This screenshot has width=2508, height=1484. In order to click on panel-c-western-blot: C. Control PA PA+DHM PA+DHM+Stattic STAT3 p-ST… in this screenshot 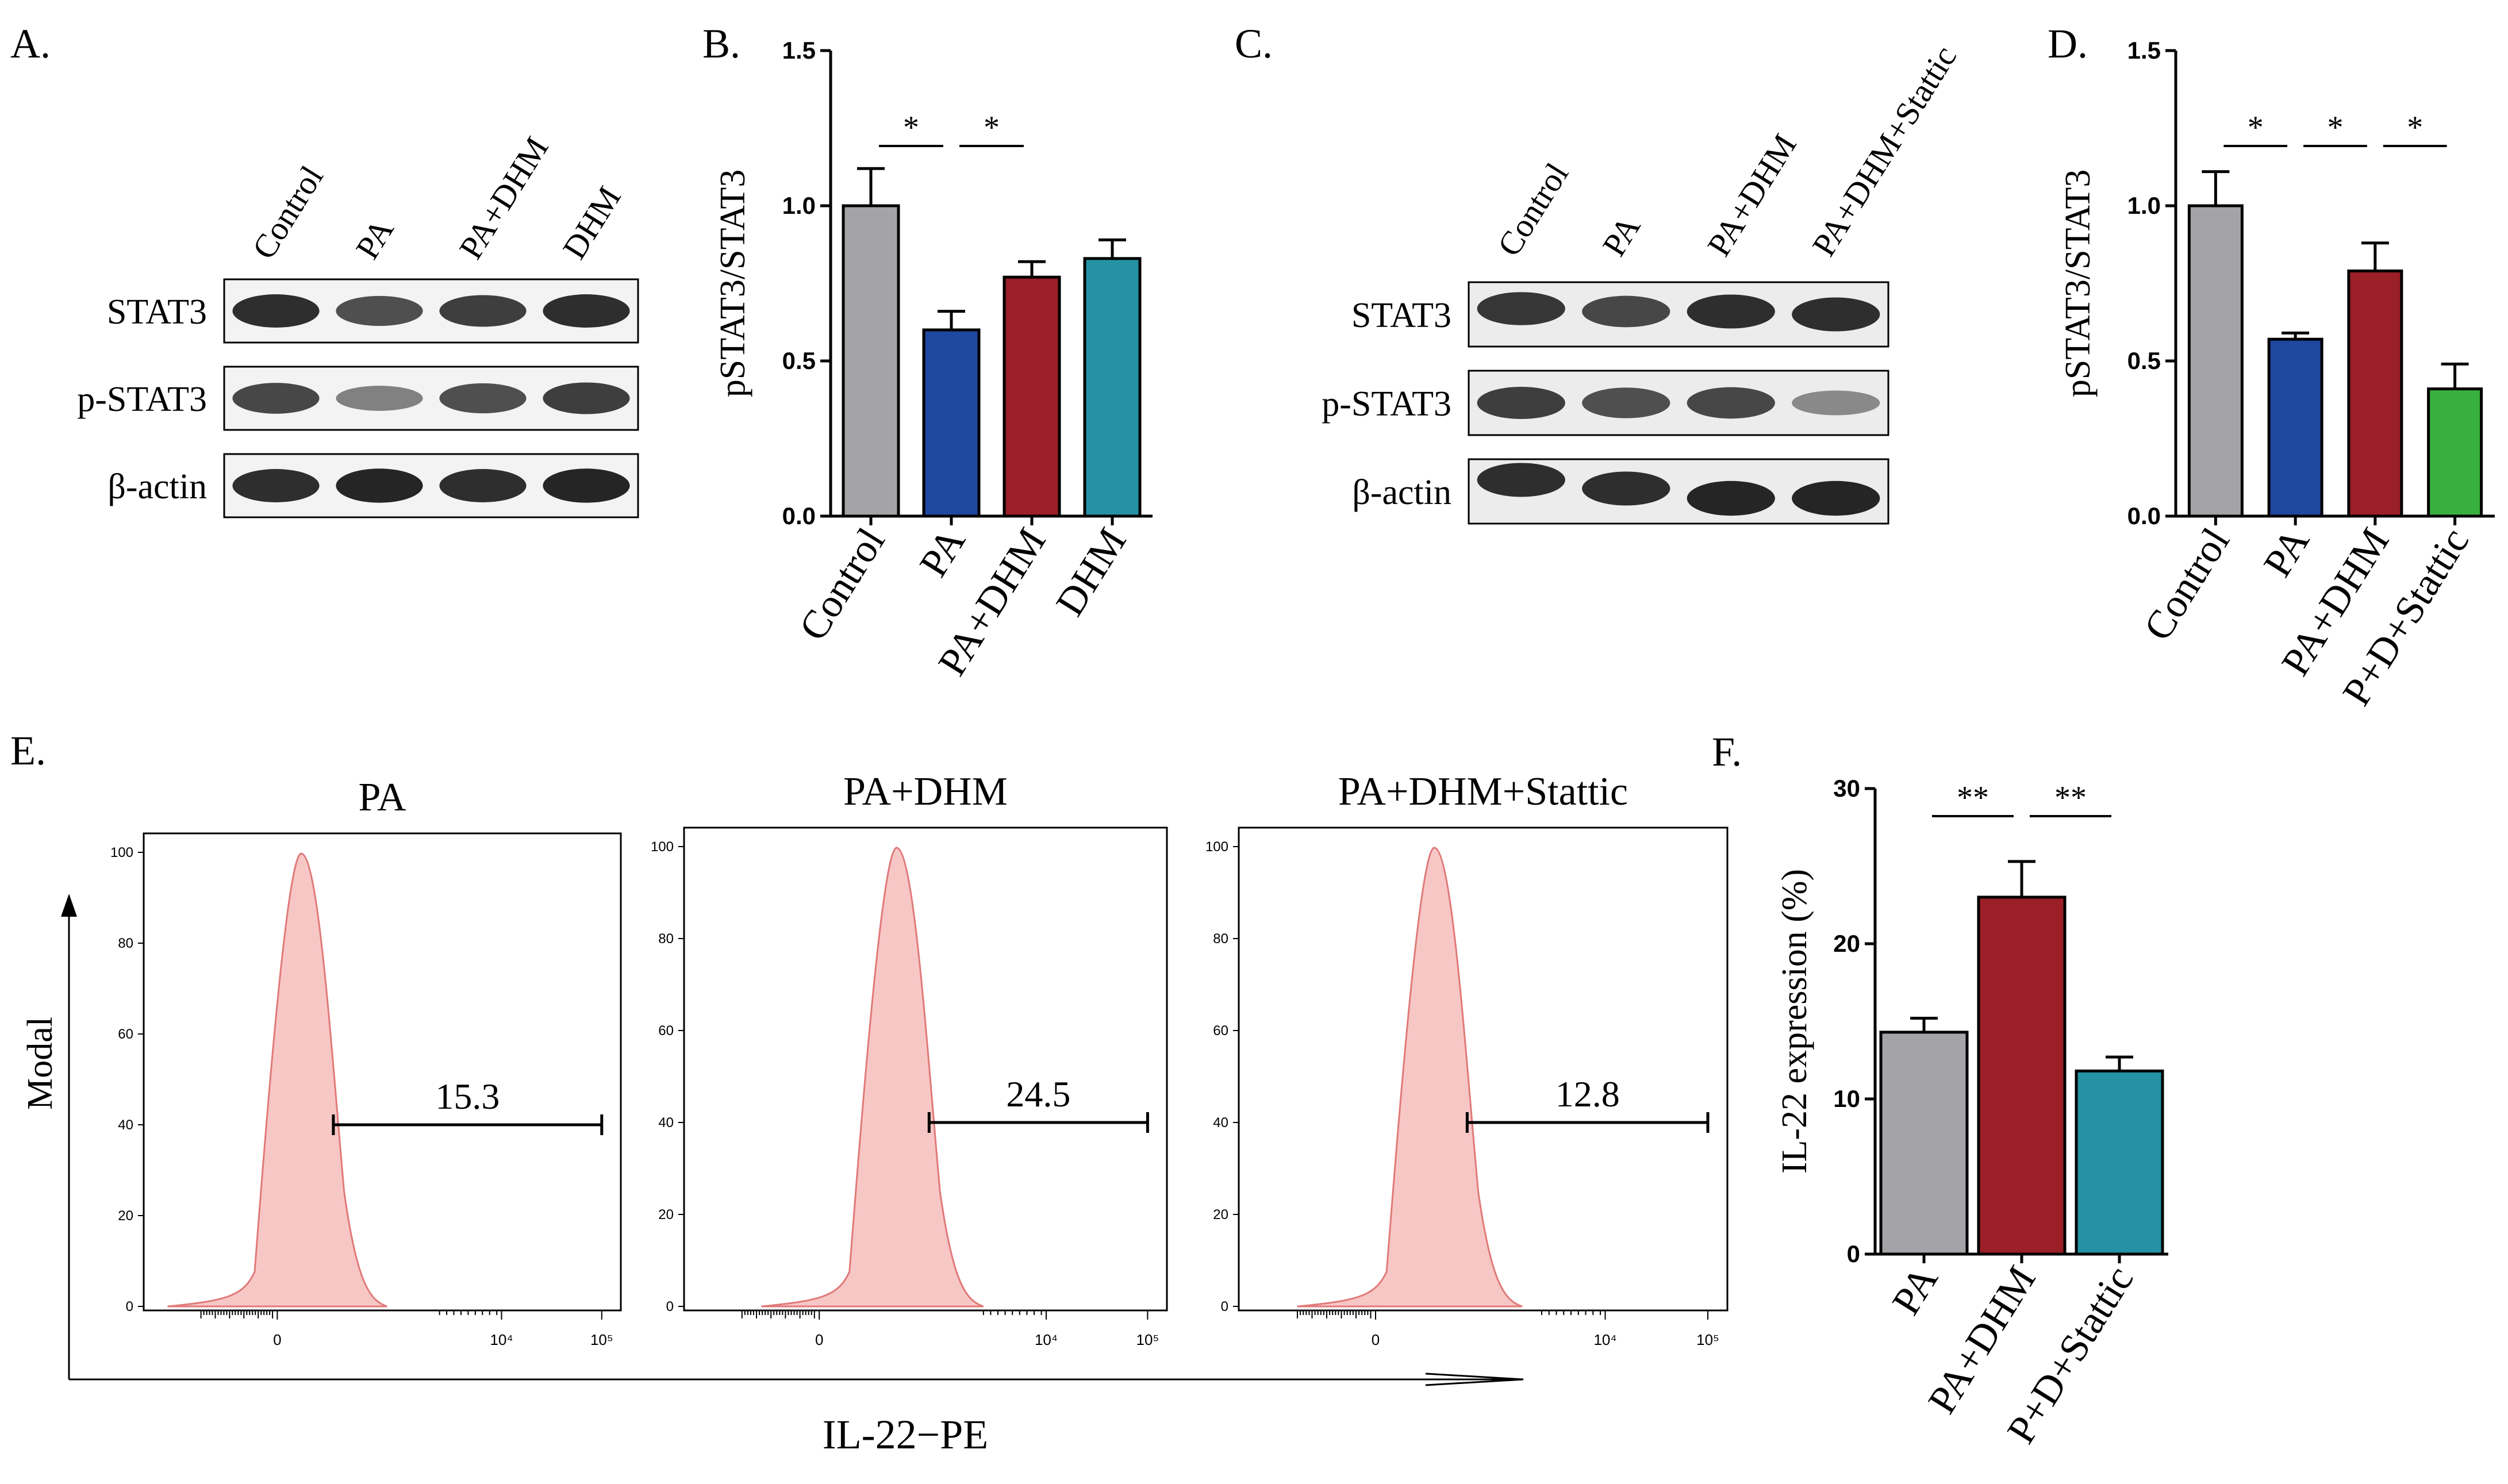, I will do `click(1599, 273)`.